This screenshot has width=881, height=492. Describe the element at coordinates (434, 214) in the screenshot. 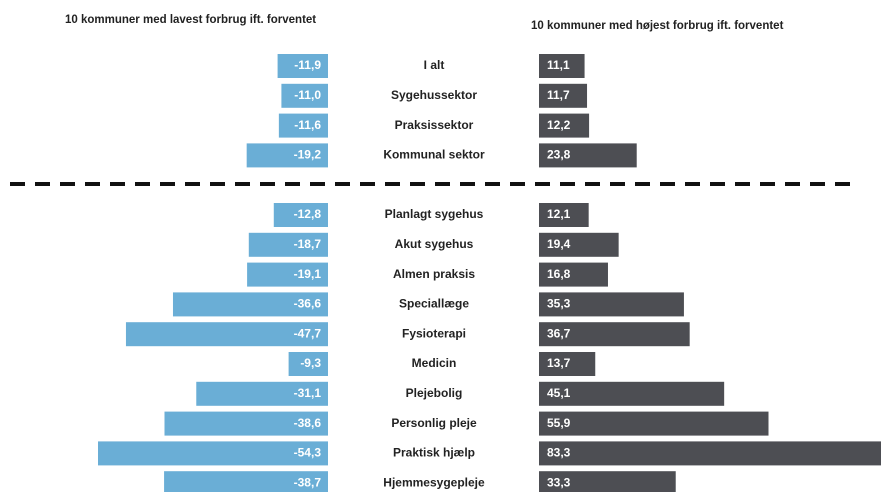

I see `category-label: Planlagt sygehus` at that location.